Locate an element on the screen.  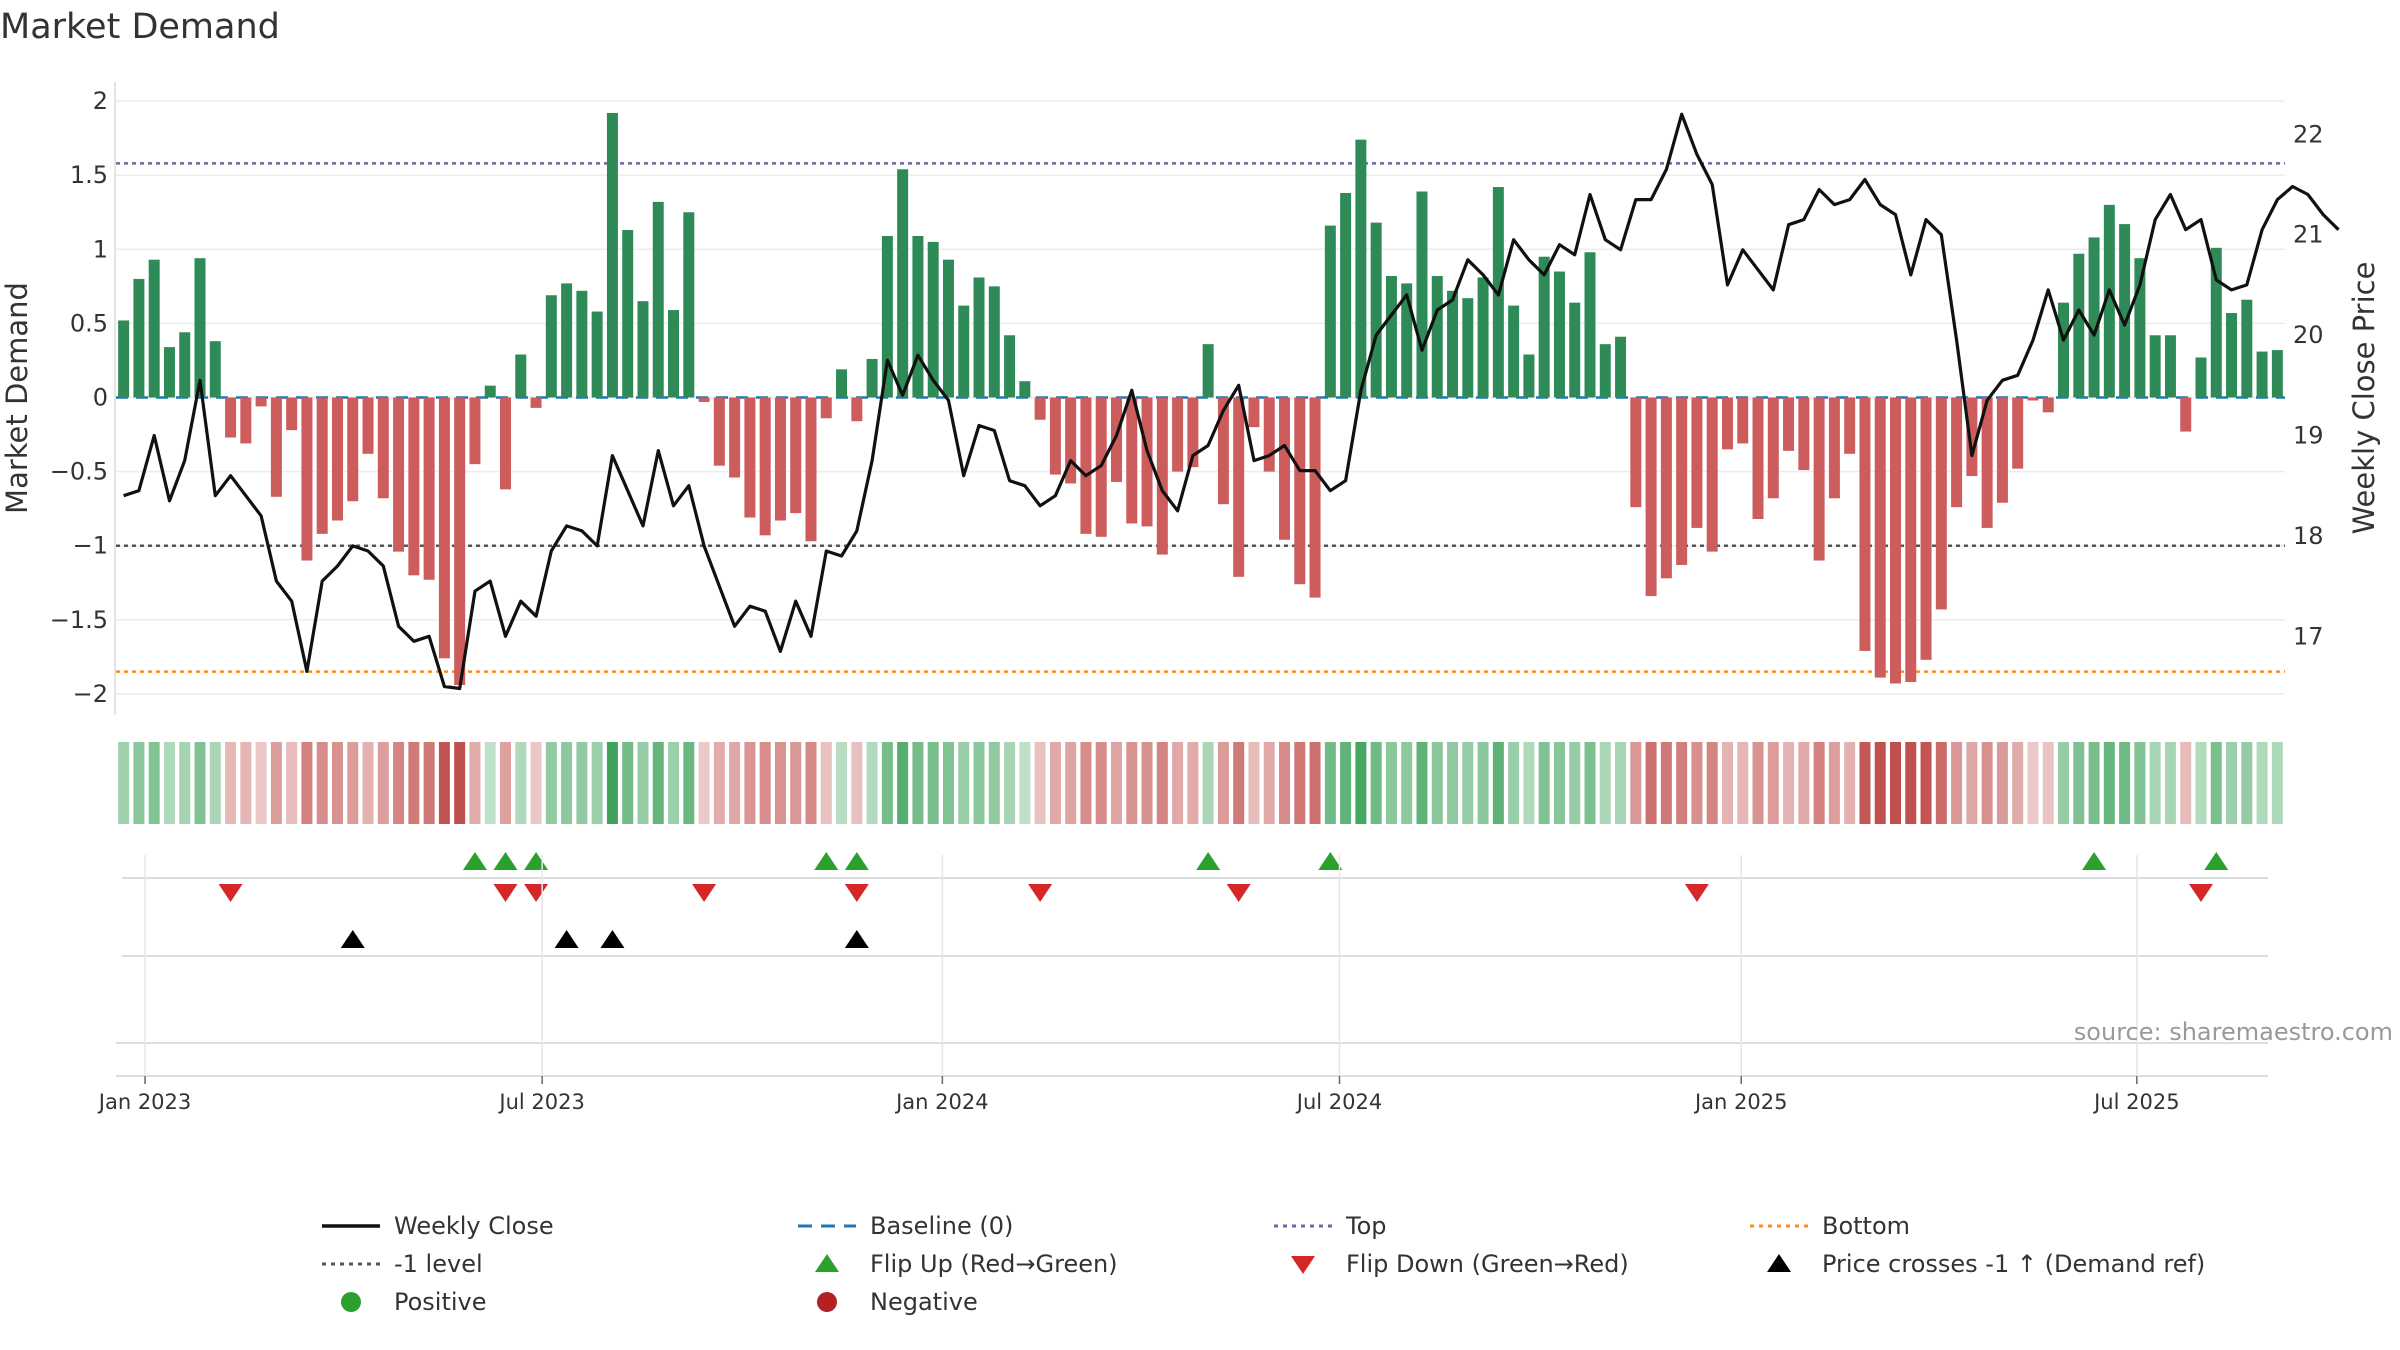
legend-item: Baseline (0) is located at coordinates (905, 1226).